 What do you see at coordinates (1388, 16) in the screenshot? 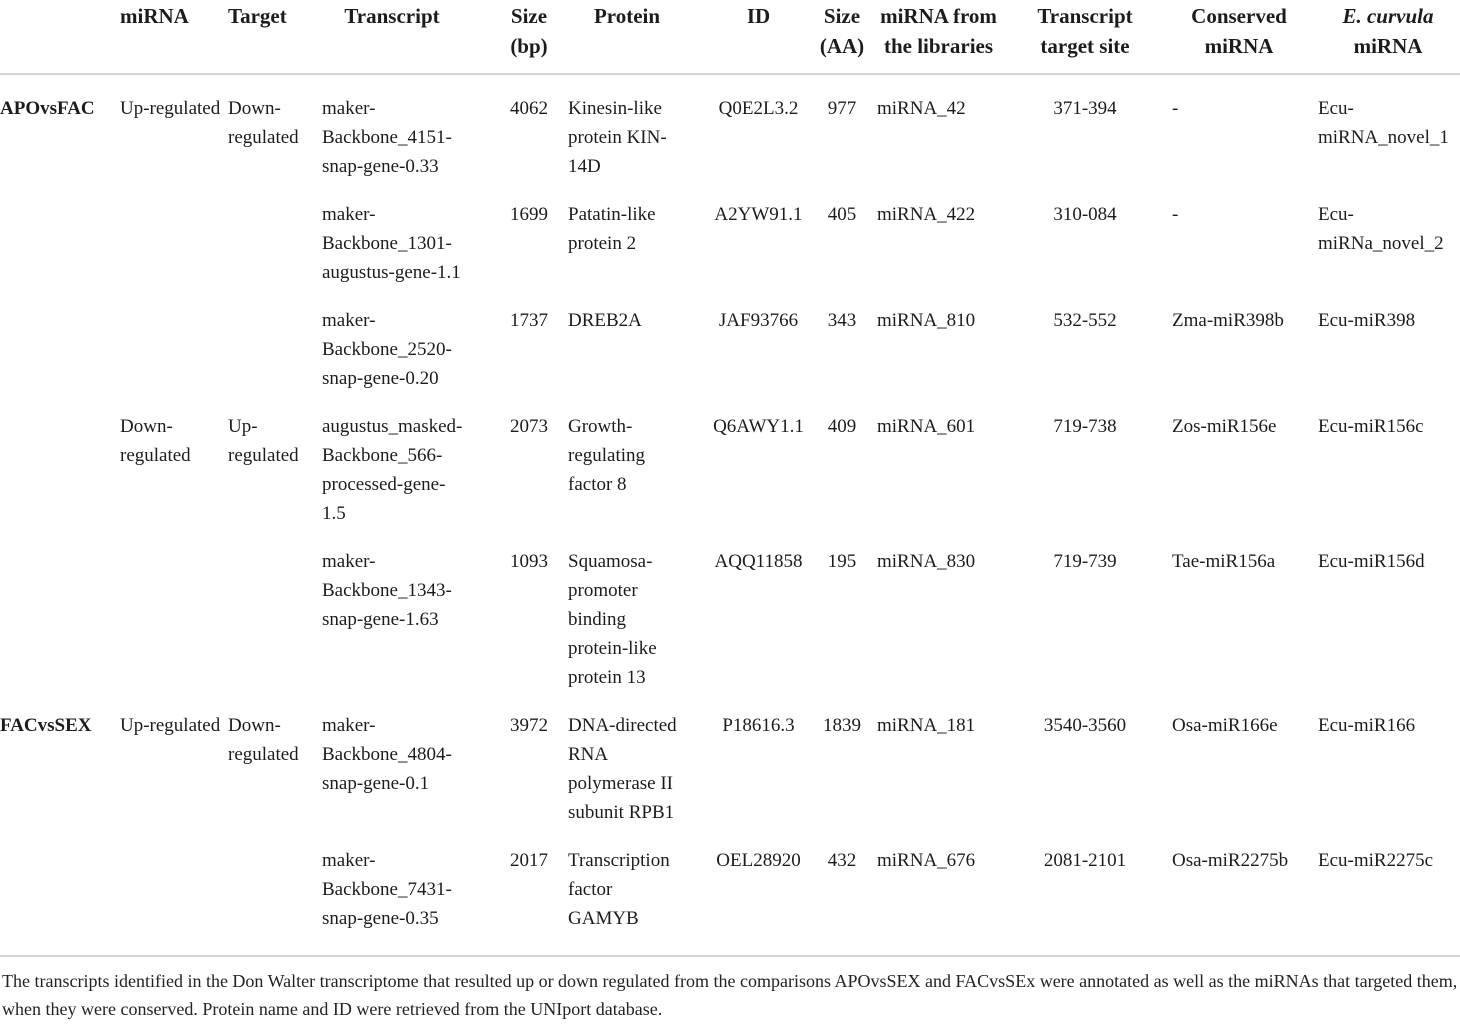
I see `species-name-italic: E. curvula` at bounding box center [1388, 16].